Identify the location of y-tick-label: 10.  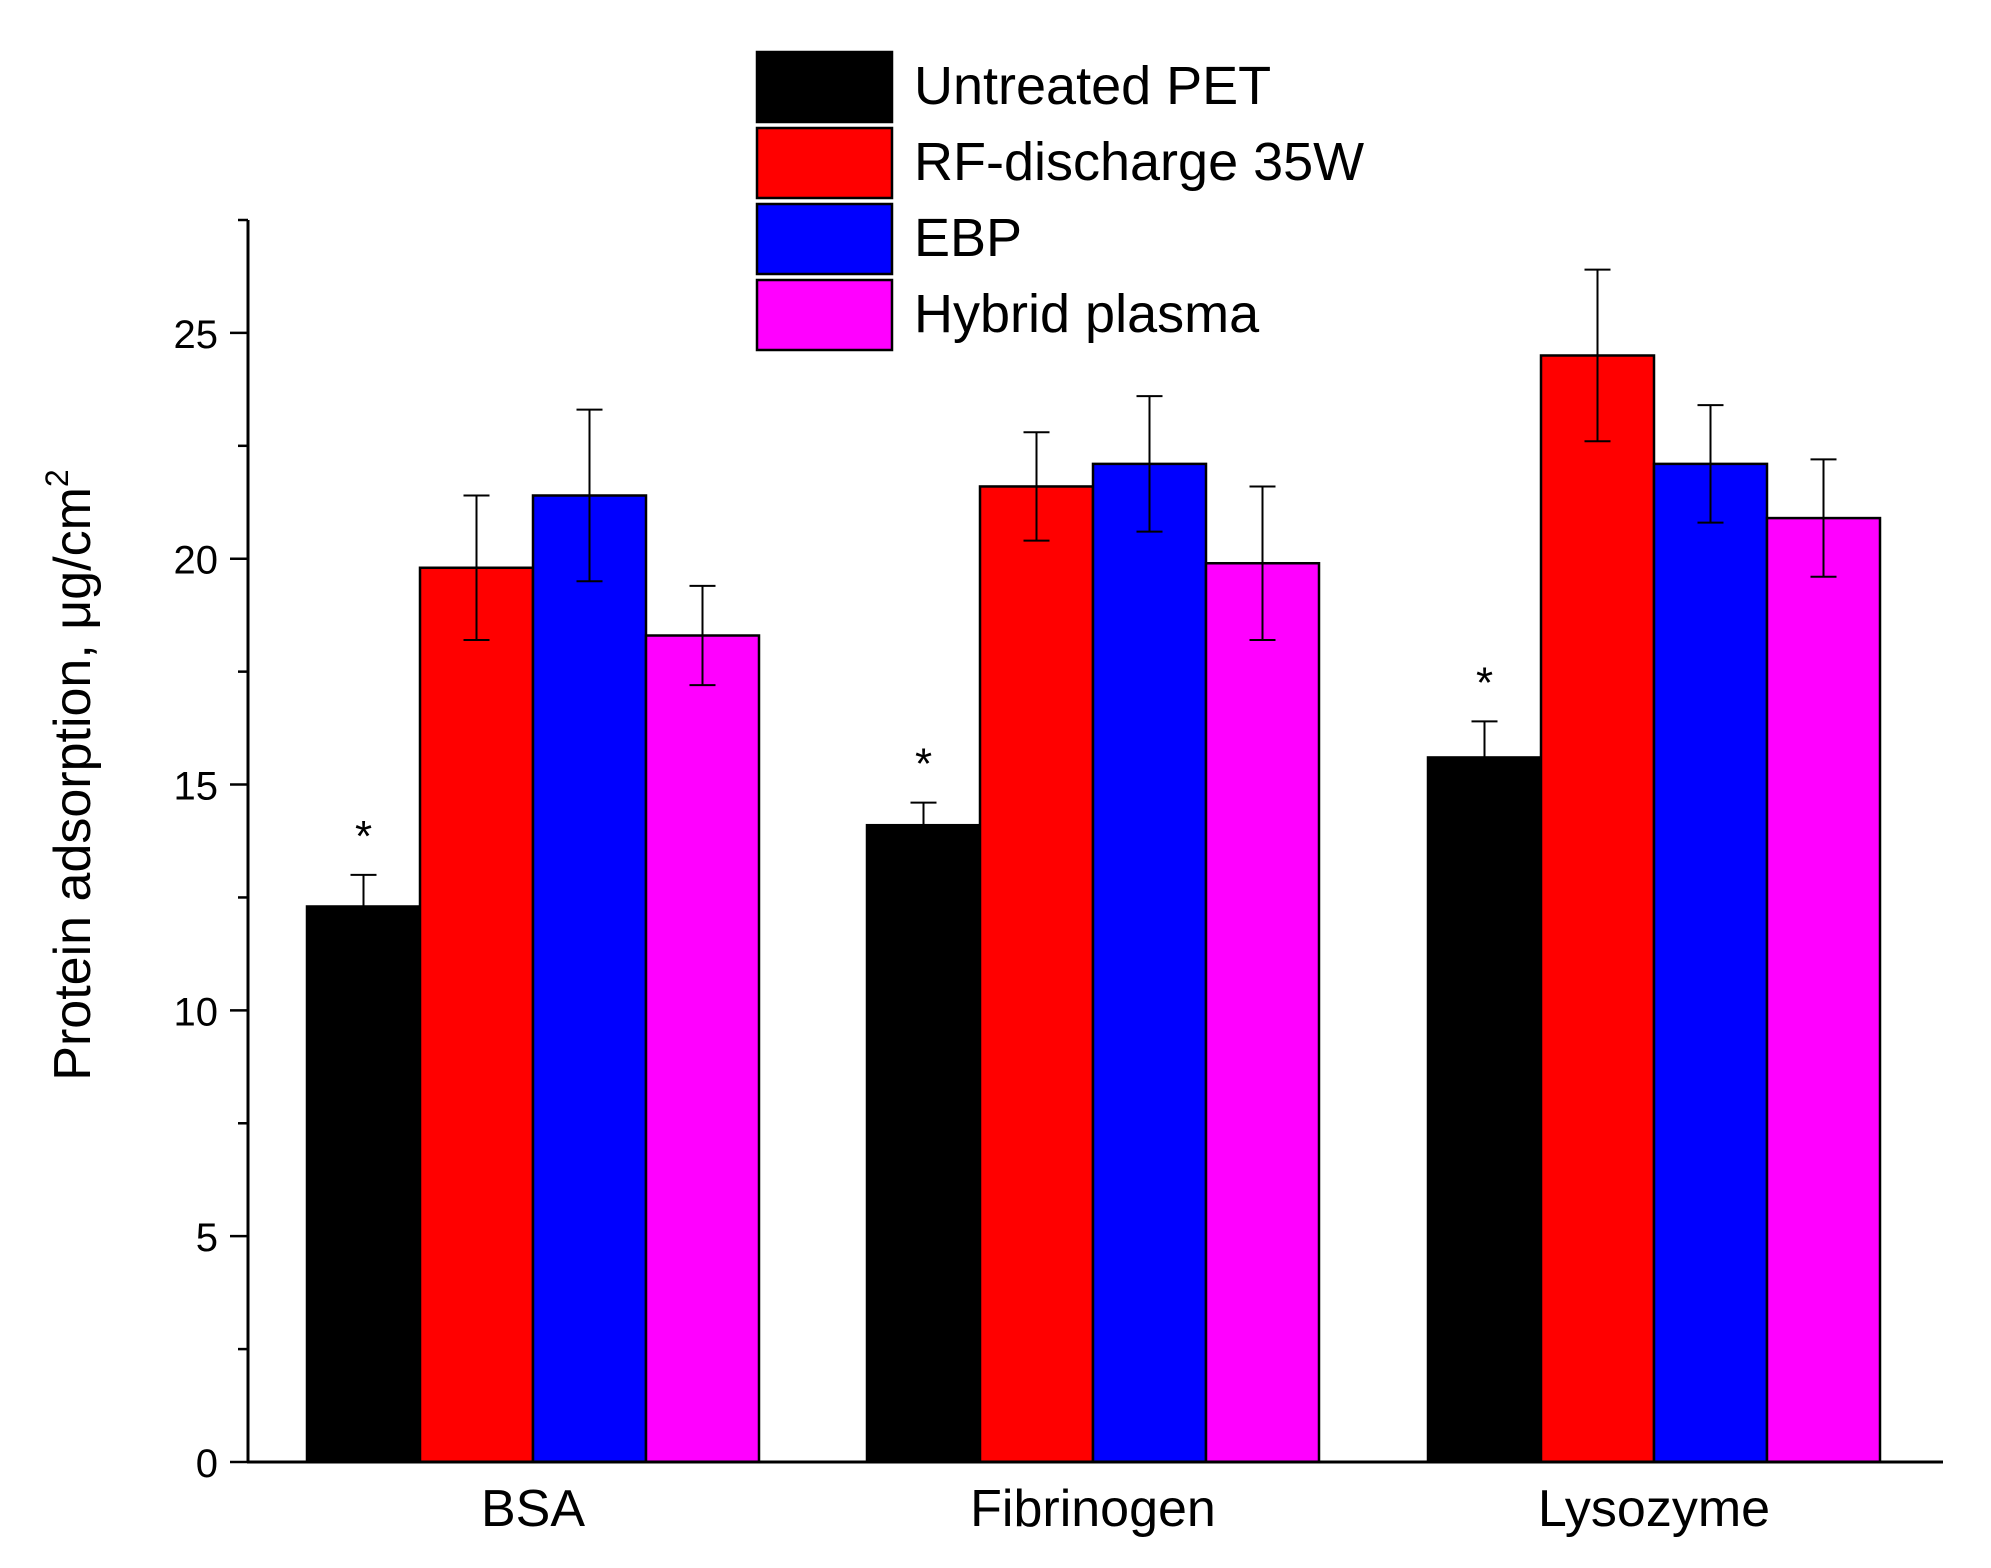
(196, 1012).